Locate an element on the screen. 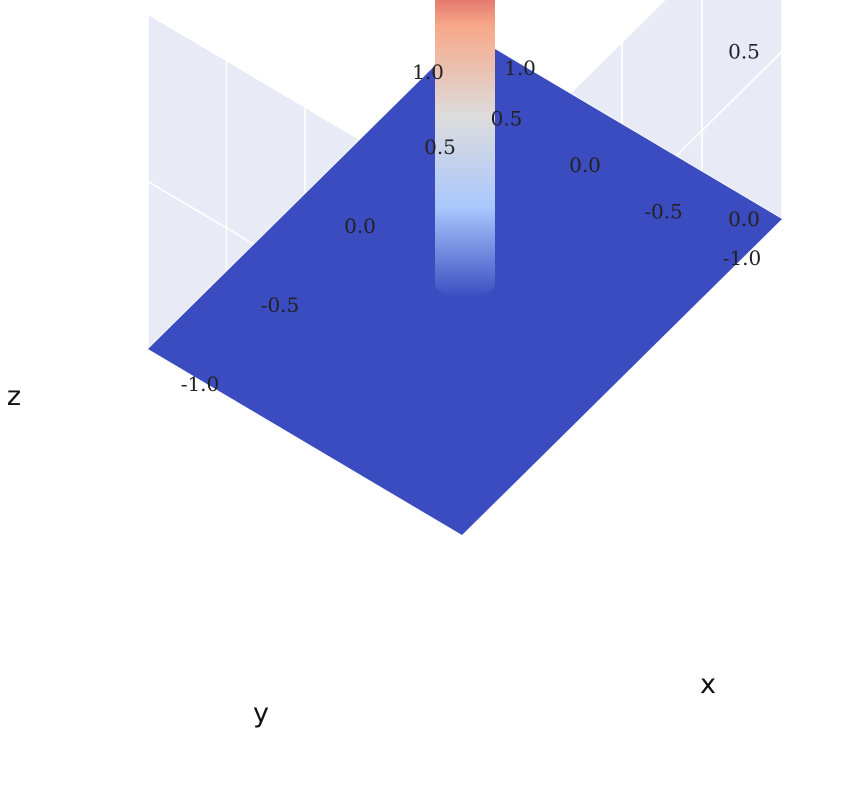  x-axis-label: x is located at coordinates (708, 684).